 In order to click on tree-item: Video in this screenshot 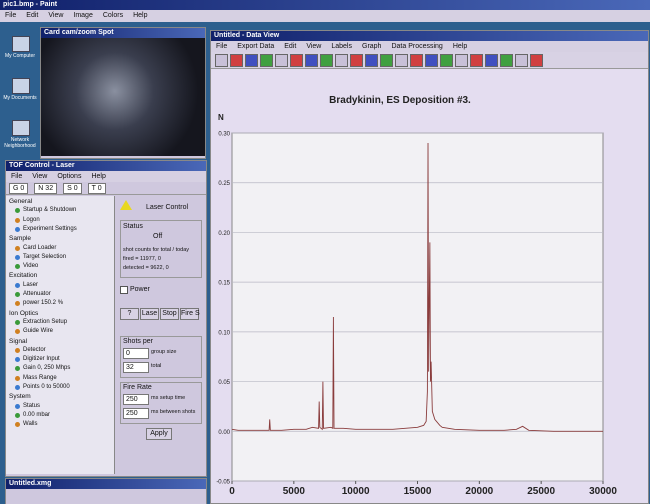, I will do `click(31, 266)`.